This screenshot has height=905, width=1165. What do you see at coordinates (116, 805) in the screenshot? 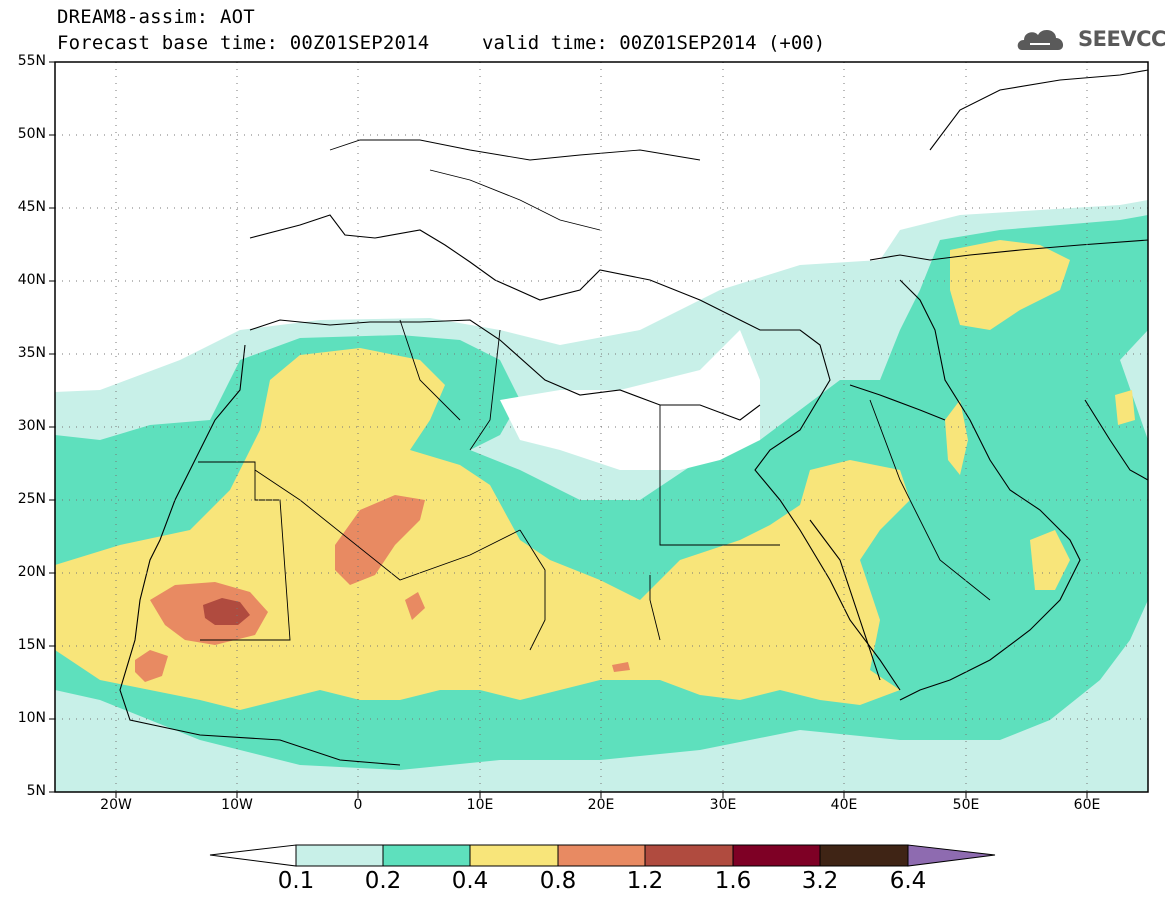
I see `lon-label: 20W` at bounding box center [116, 805].